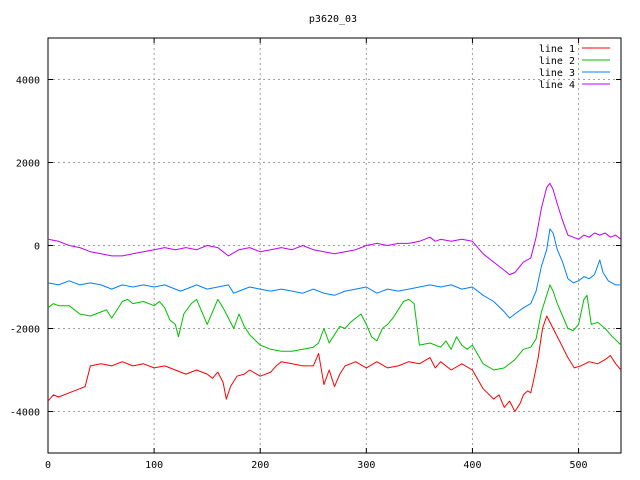 The height and width of the screenshot is (480, 640). I want to click on legend-label-3: line 3, so click(557, 73).